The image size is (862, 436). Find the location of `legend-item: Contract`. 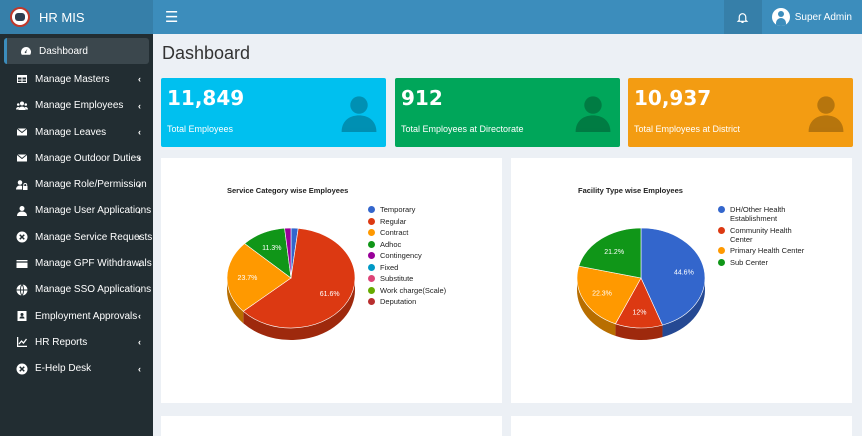

legend-item: Contract is located at coordinates (410, 232).